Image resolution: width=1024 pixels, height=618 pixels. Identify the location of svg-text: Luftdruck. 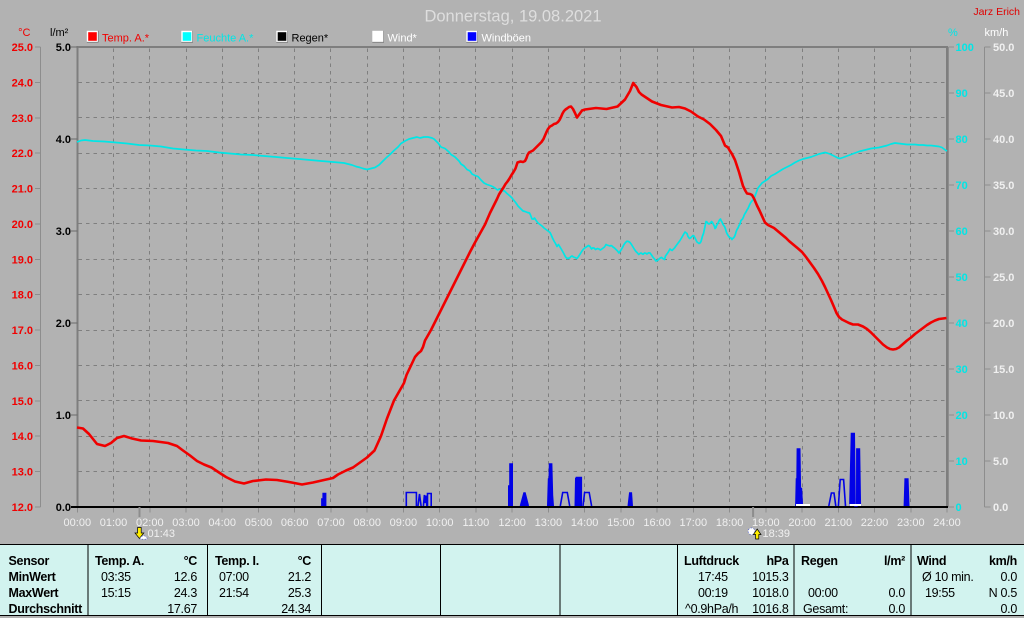
(711, 561).